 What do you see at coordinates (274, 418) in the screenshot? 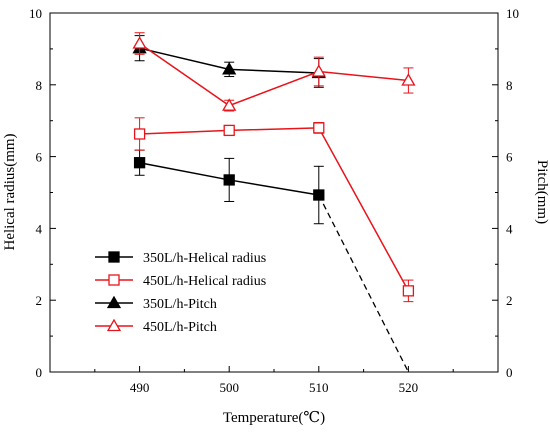
I see `x-axis-title: Temperature(℃)` at bounding box center [274, 418].